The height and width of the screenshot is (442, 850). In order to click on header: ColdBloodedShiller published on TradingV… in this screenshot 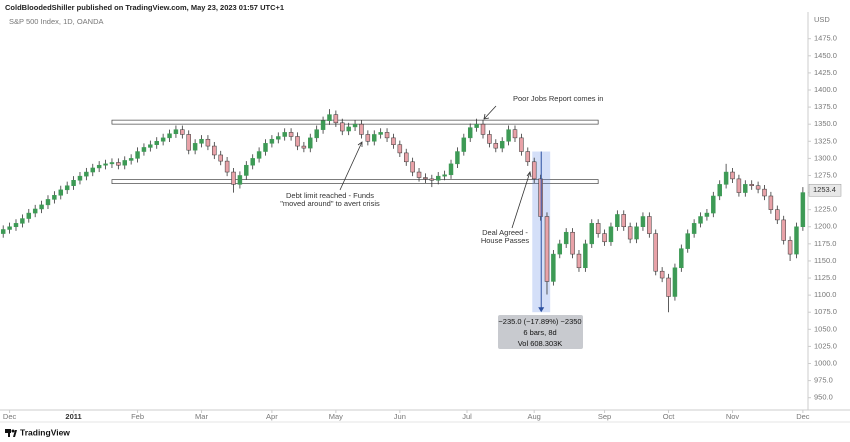, I will do `click(144, 7)`.